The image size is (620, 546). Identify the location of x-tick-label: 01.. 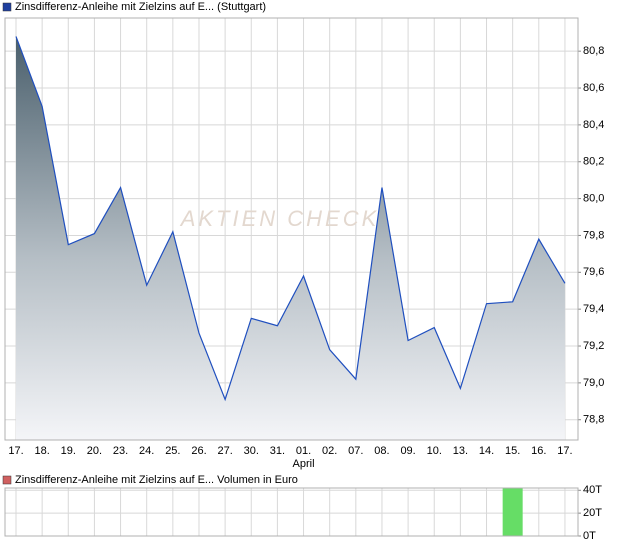
(303, 451).